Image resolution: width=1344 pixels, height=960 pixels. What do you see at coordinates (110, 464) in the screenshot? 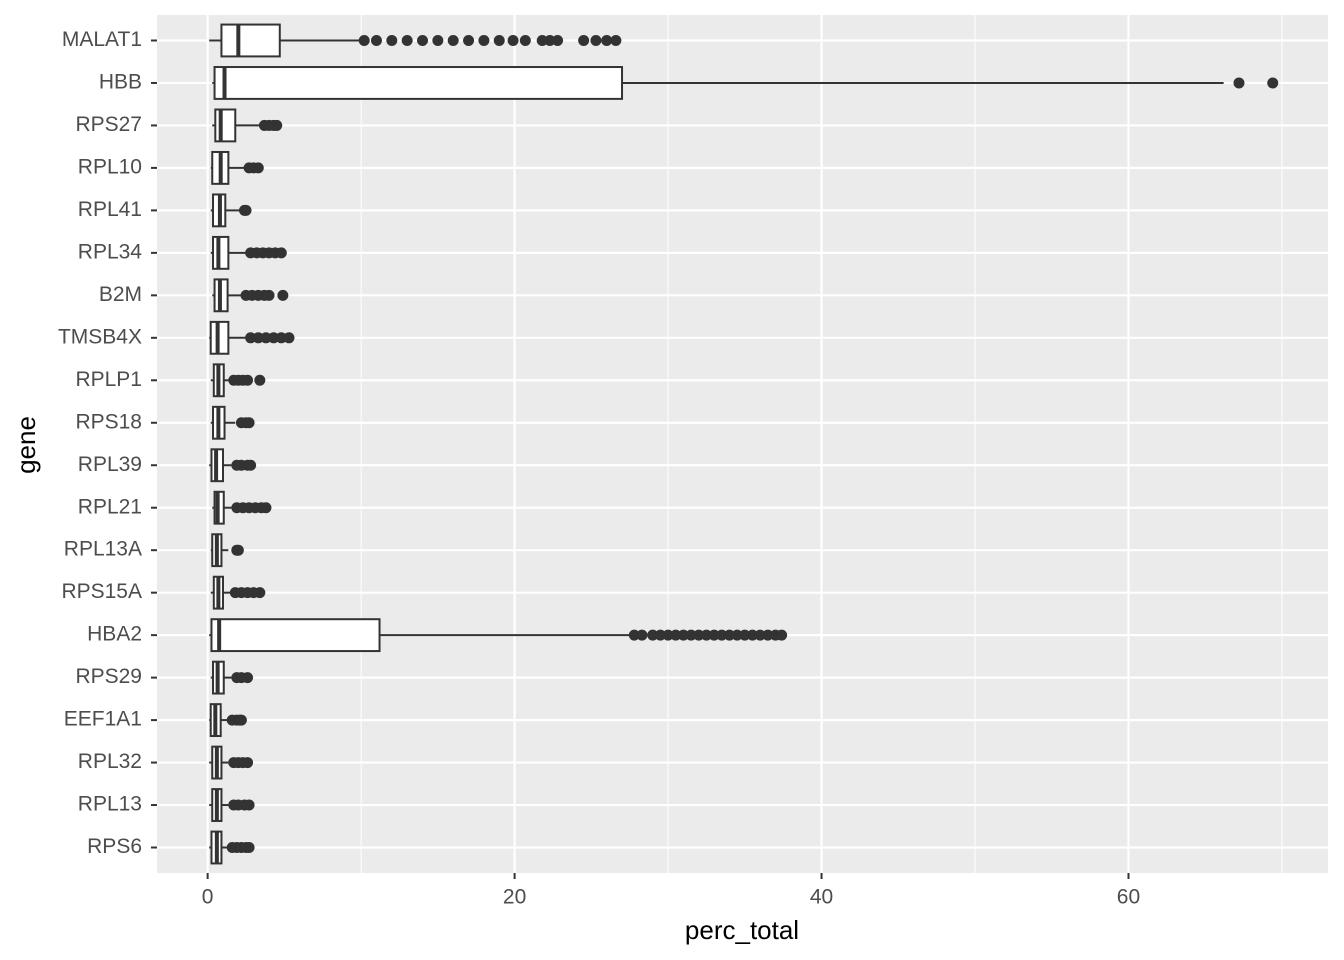
I see `y-tick-label: RPL39` at bounding box center [110, 464].